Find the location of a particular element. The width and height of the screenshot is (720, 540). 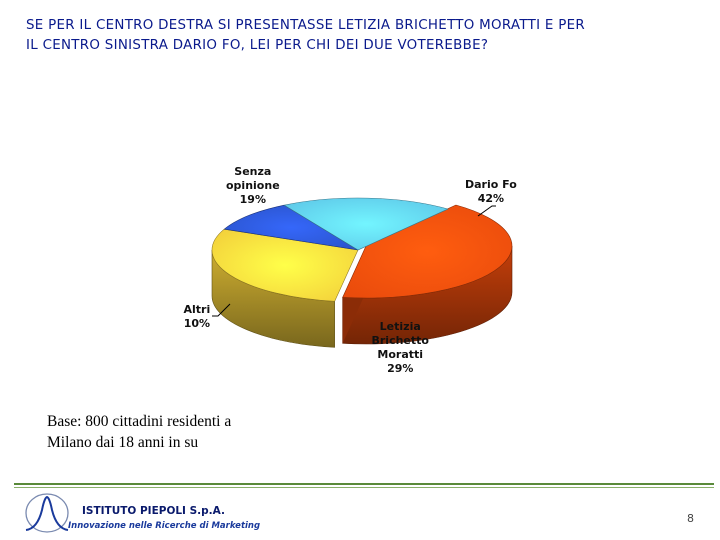

pie-label-3: Senza opinione 19% is located at coordinates (253, 186).